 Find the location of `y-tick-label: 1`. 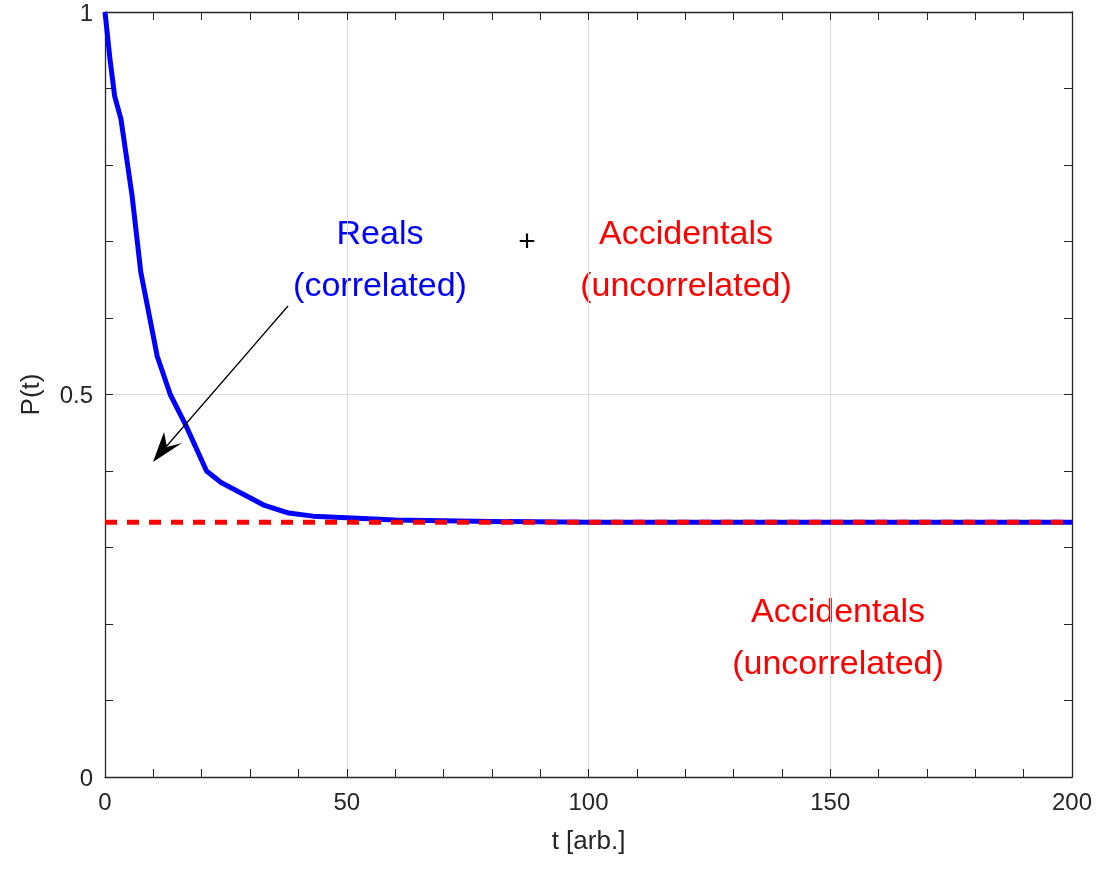

y-tick-label: 1 is located at coordinates (86, 13).